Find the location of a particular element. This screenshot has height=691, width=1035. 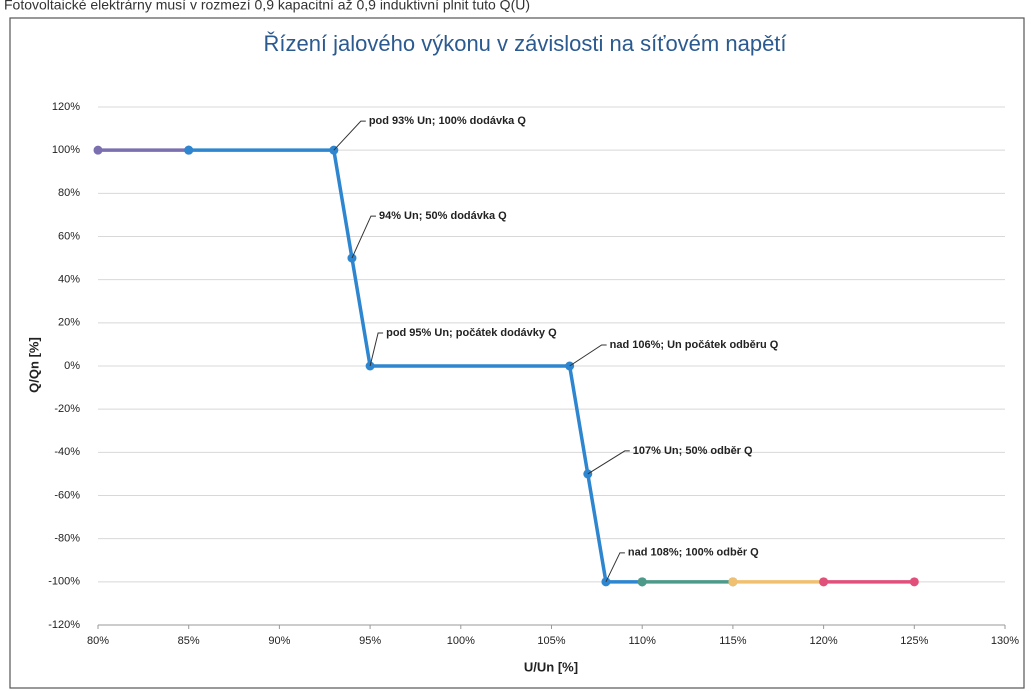

x-tick-label: 115% is located at coordinates (733, 641).